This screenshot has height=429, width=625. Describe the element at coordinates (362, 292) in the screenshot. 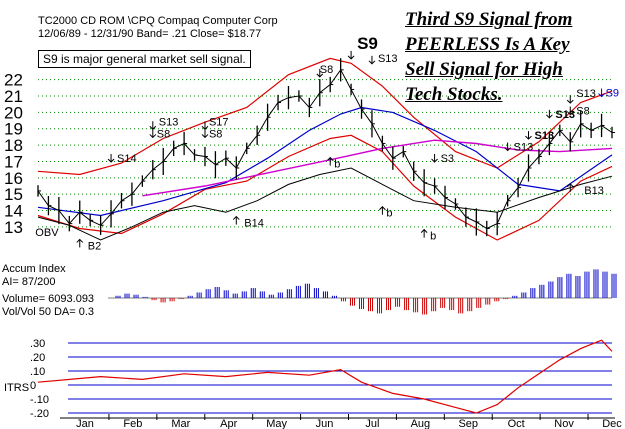

I see `accum-index-histogram` at that location.